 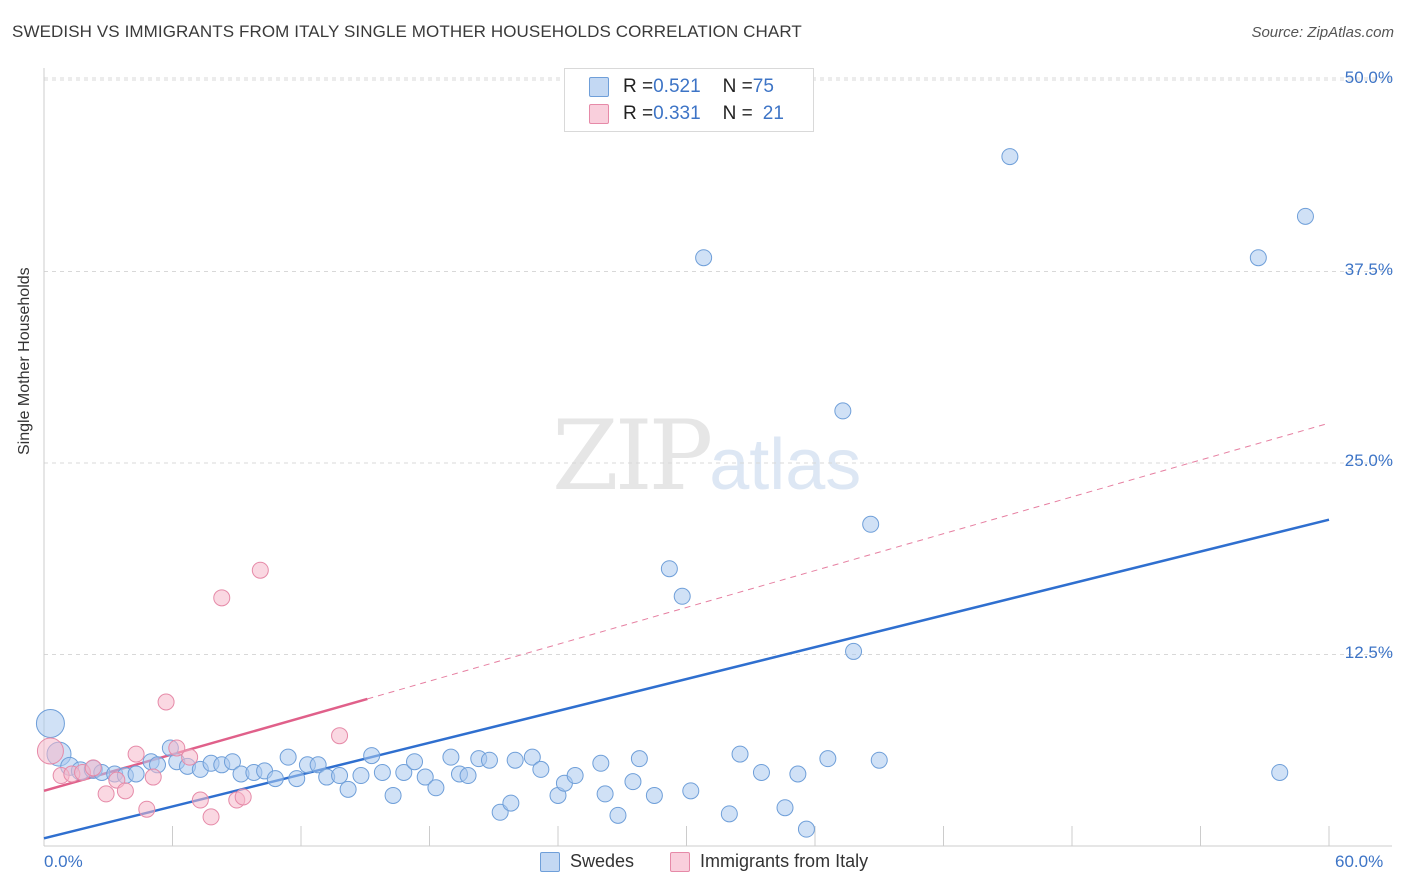 I want to click on x-tick-label-max: 60.0%, so click(x=1359, y=861).